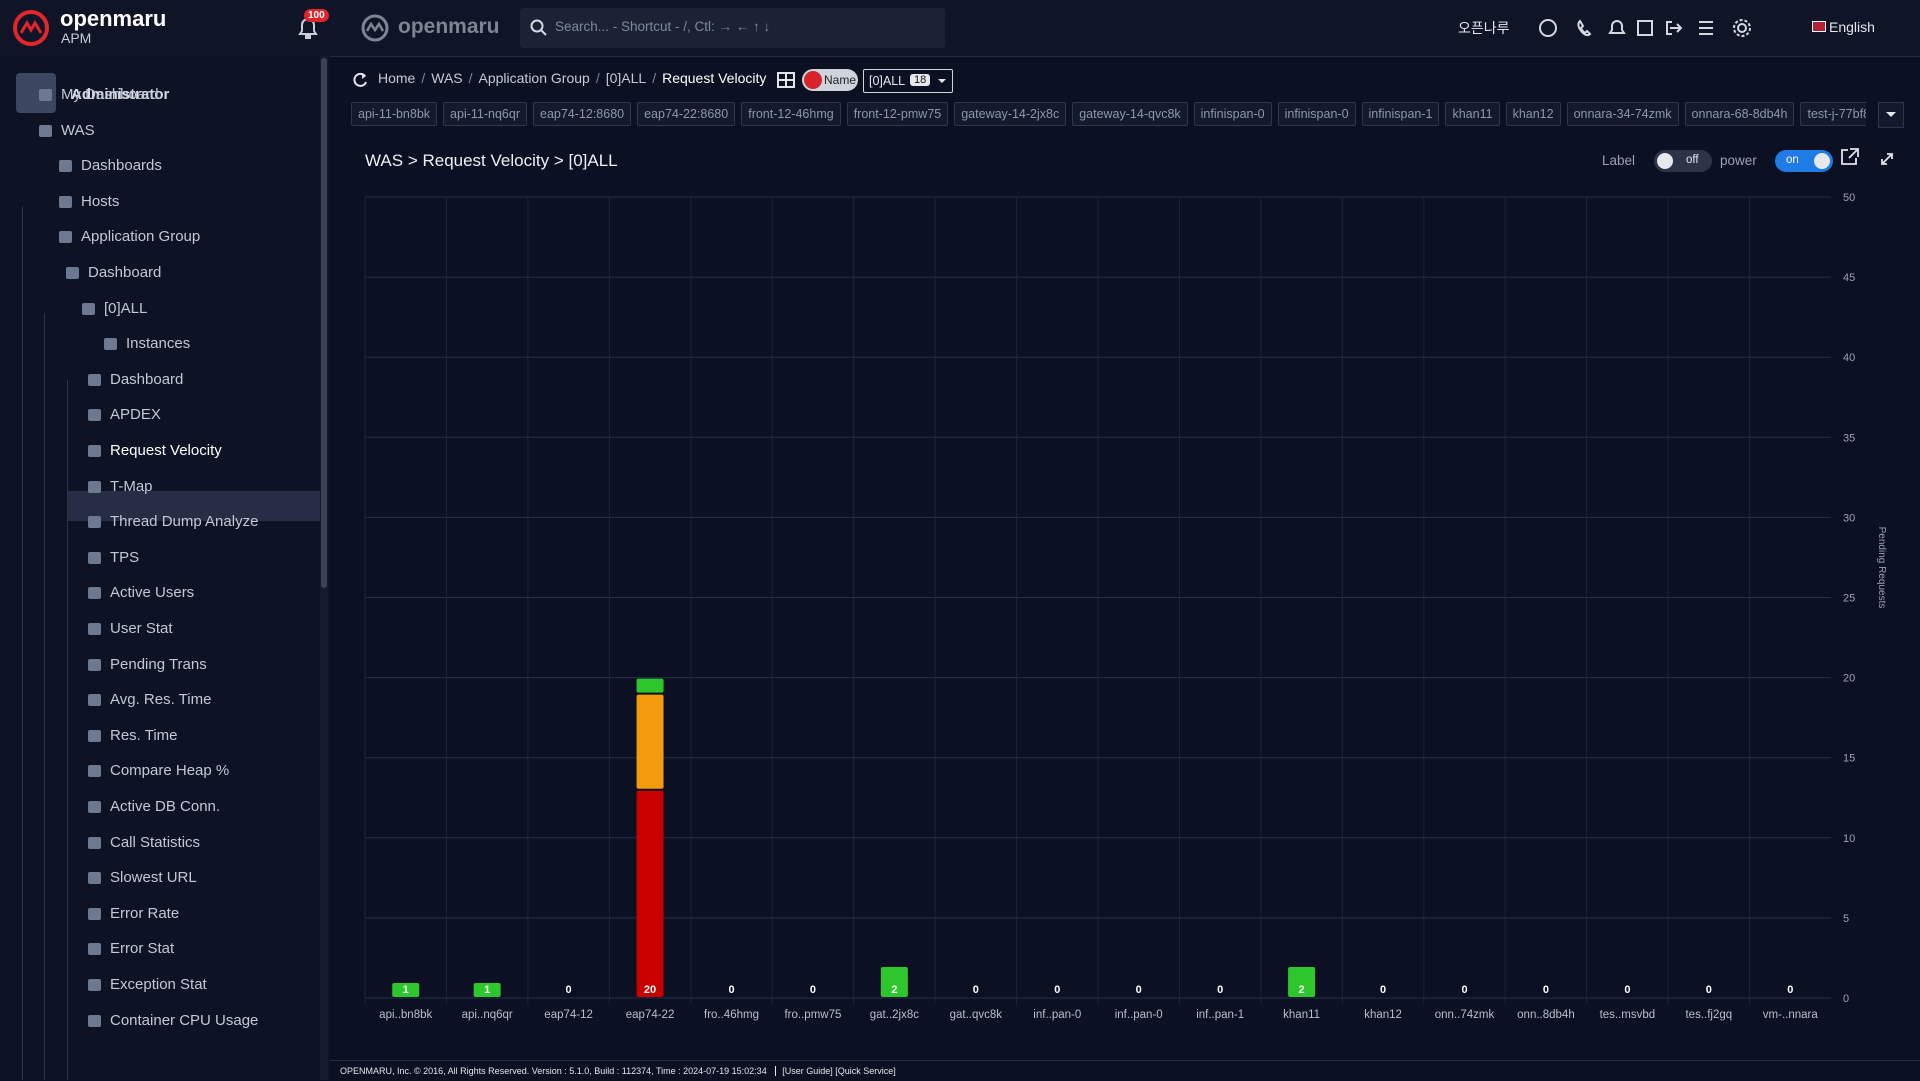 This screenshot has height=1081, width=1920. Describe the element at coordinates (1484, 28) in the screenshot. I see `company: 오픈나루` at that location.